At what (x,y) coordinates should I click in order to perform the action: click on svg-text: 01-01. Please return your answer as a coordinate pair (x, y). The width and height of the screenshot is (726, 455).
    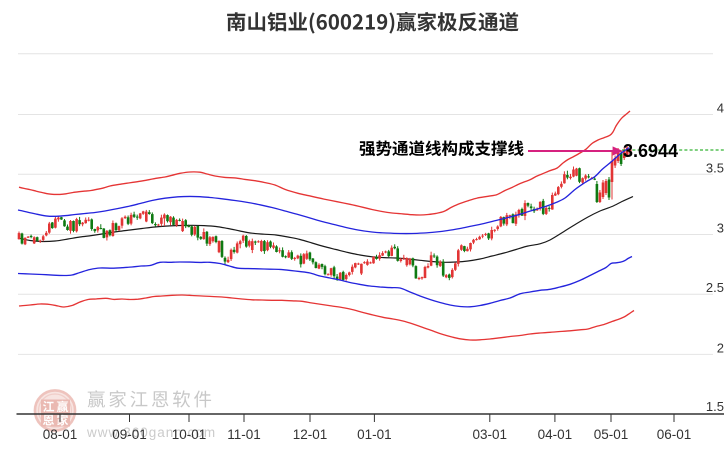
    Looking at the image, I should click on (374, 434).